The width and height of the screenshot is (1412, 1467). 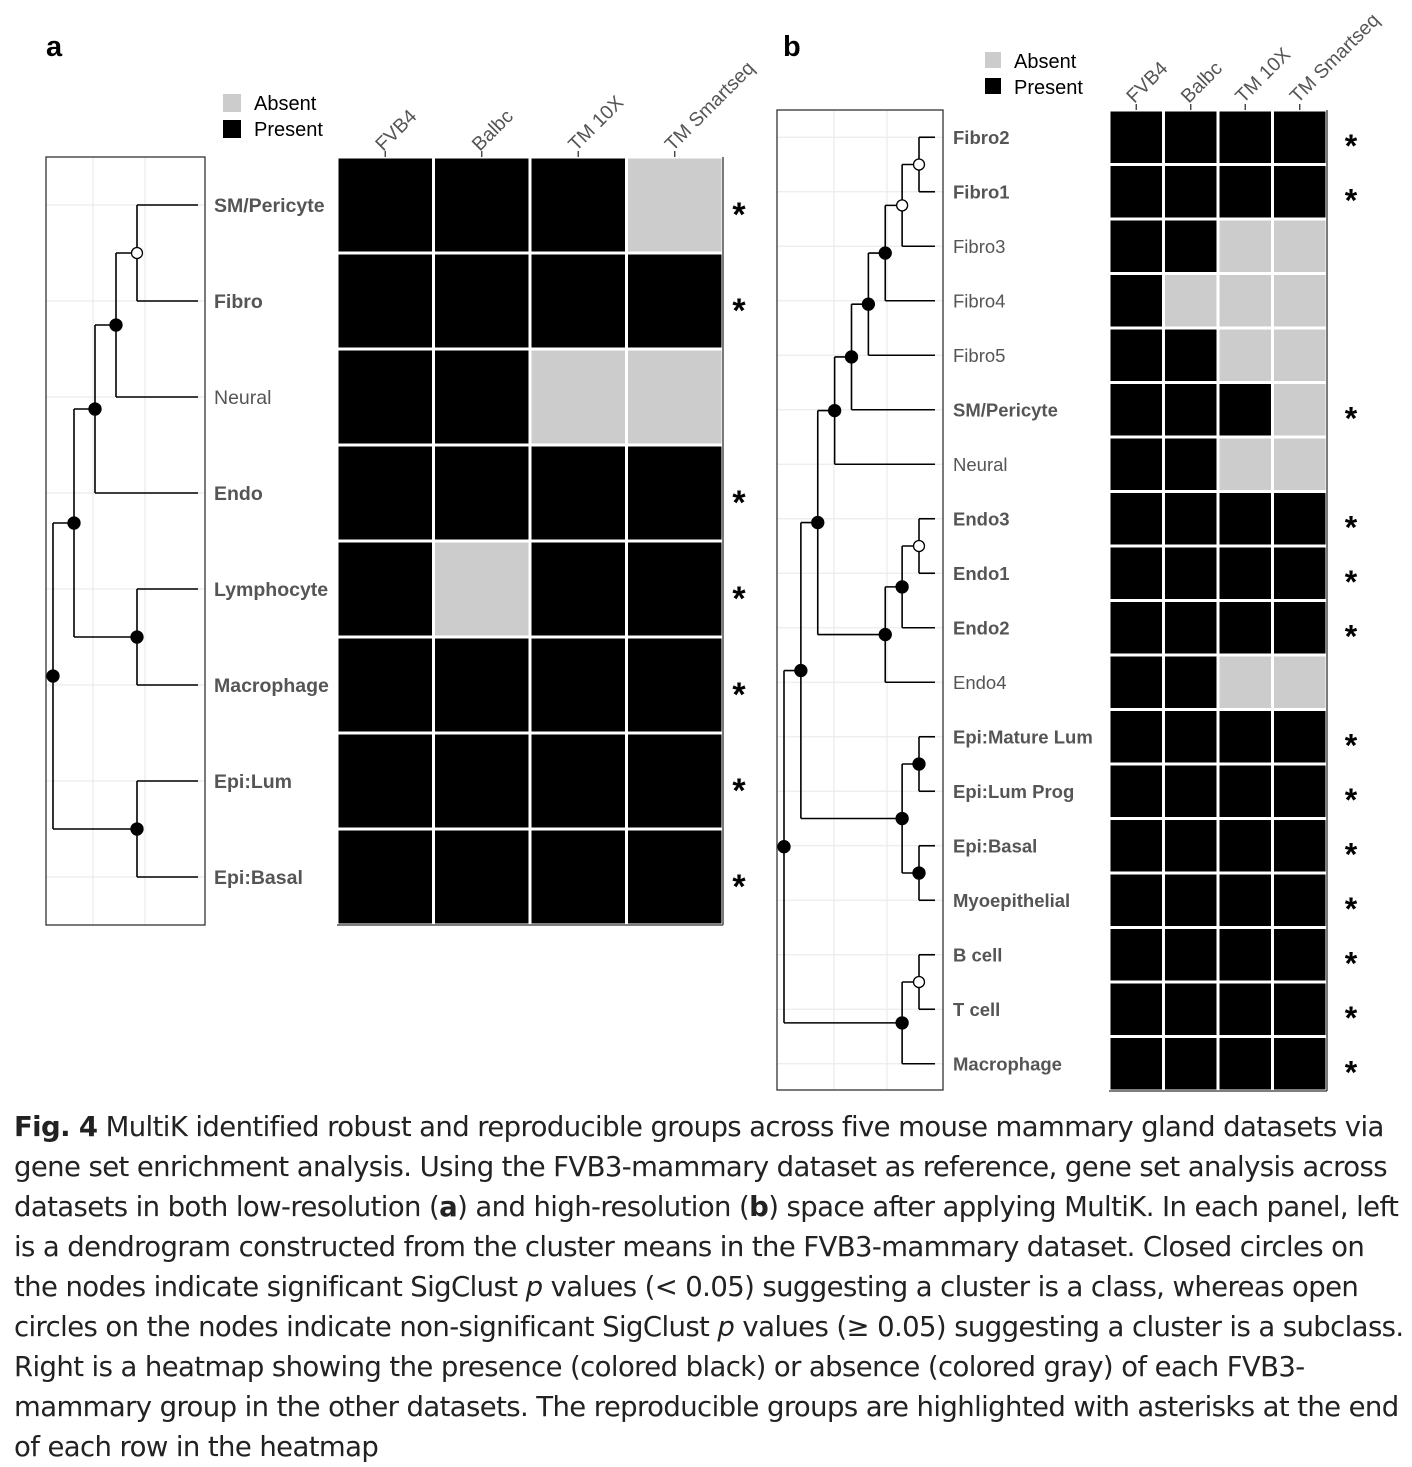 I want to click on legend-present-swatch, so click(x=232, y=129).